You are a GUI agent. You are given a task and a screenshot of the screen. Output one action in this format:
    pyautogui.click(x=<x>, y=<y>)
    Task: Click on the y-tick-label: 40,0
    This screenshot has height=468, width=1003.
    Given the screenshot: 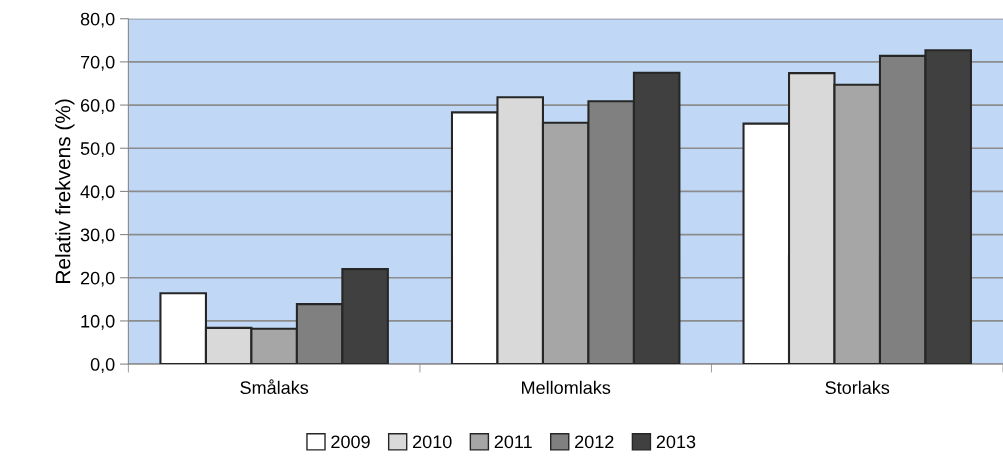 What is the action you would take?
    pyautogui.click(x=97, y=193)
    